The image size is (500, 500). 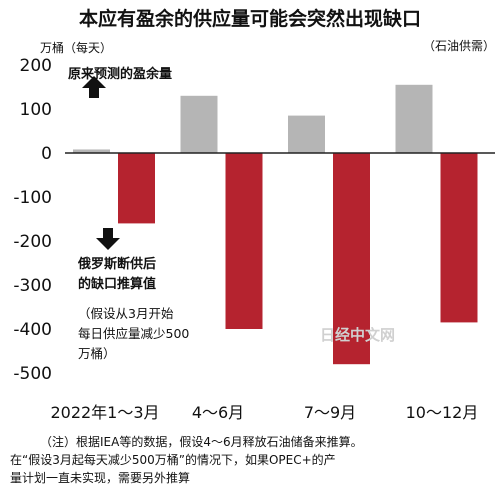 What do you see at coordinates (330, 412) in the screenshot?
I see `x-category-label: 7～9月` at bounding box center [330, 412].